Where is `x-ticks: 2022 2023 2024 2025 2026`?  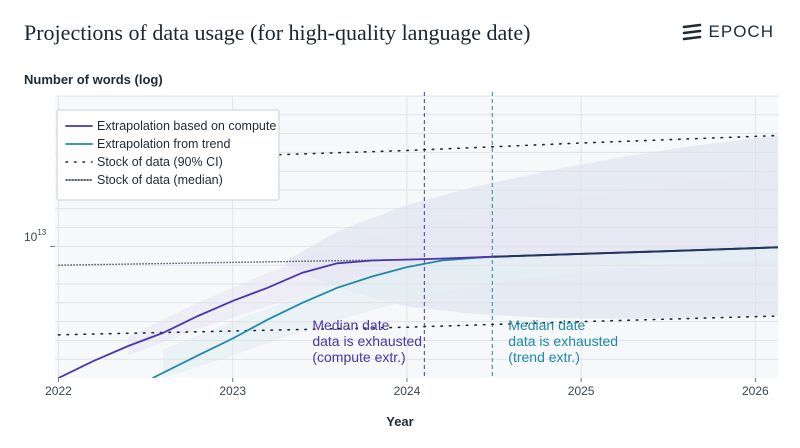
x-ticks: 2022 2023 2024 2025 2026 is located at coordinates (407, 388).